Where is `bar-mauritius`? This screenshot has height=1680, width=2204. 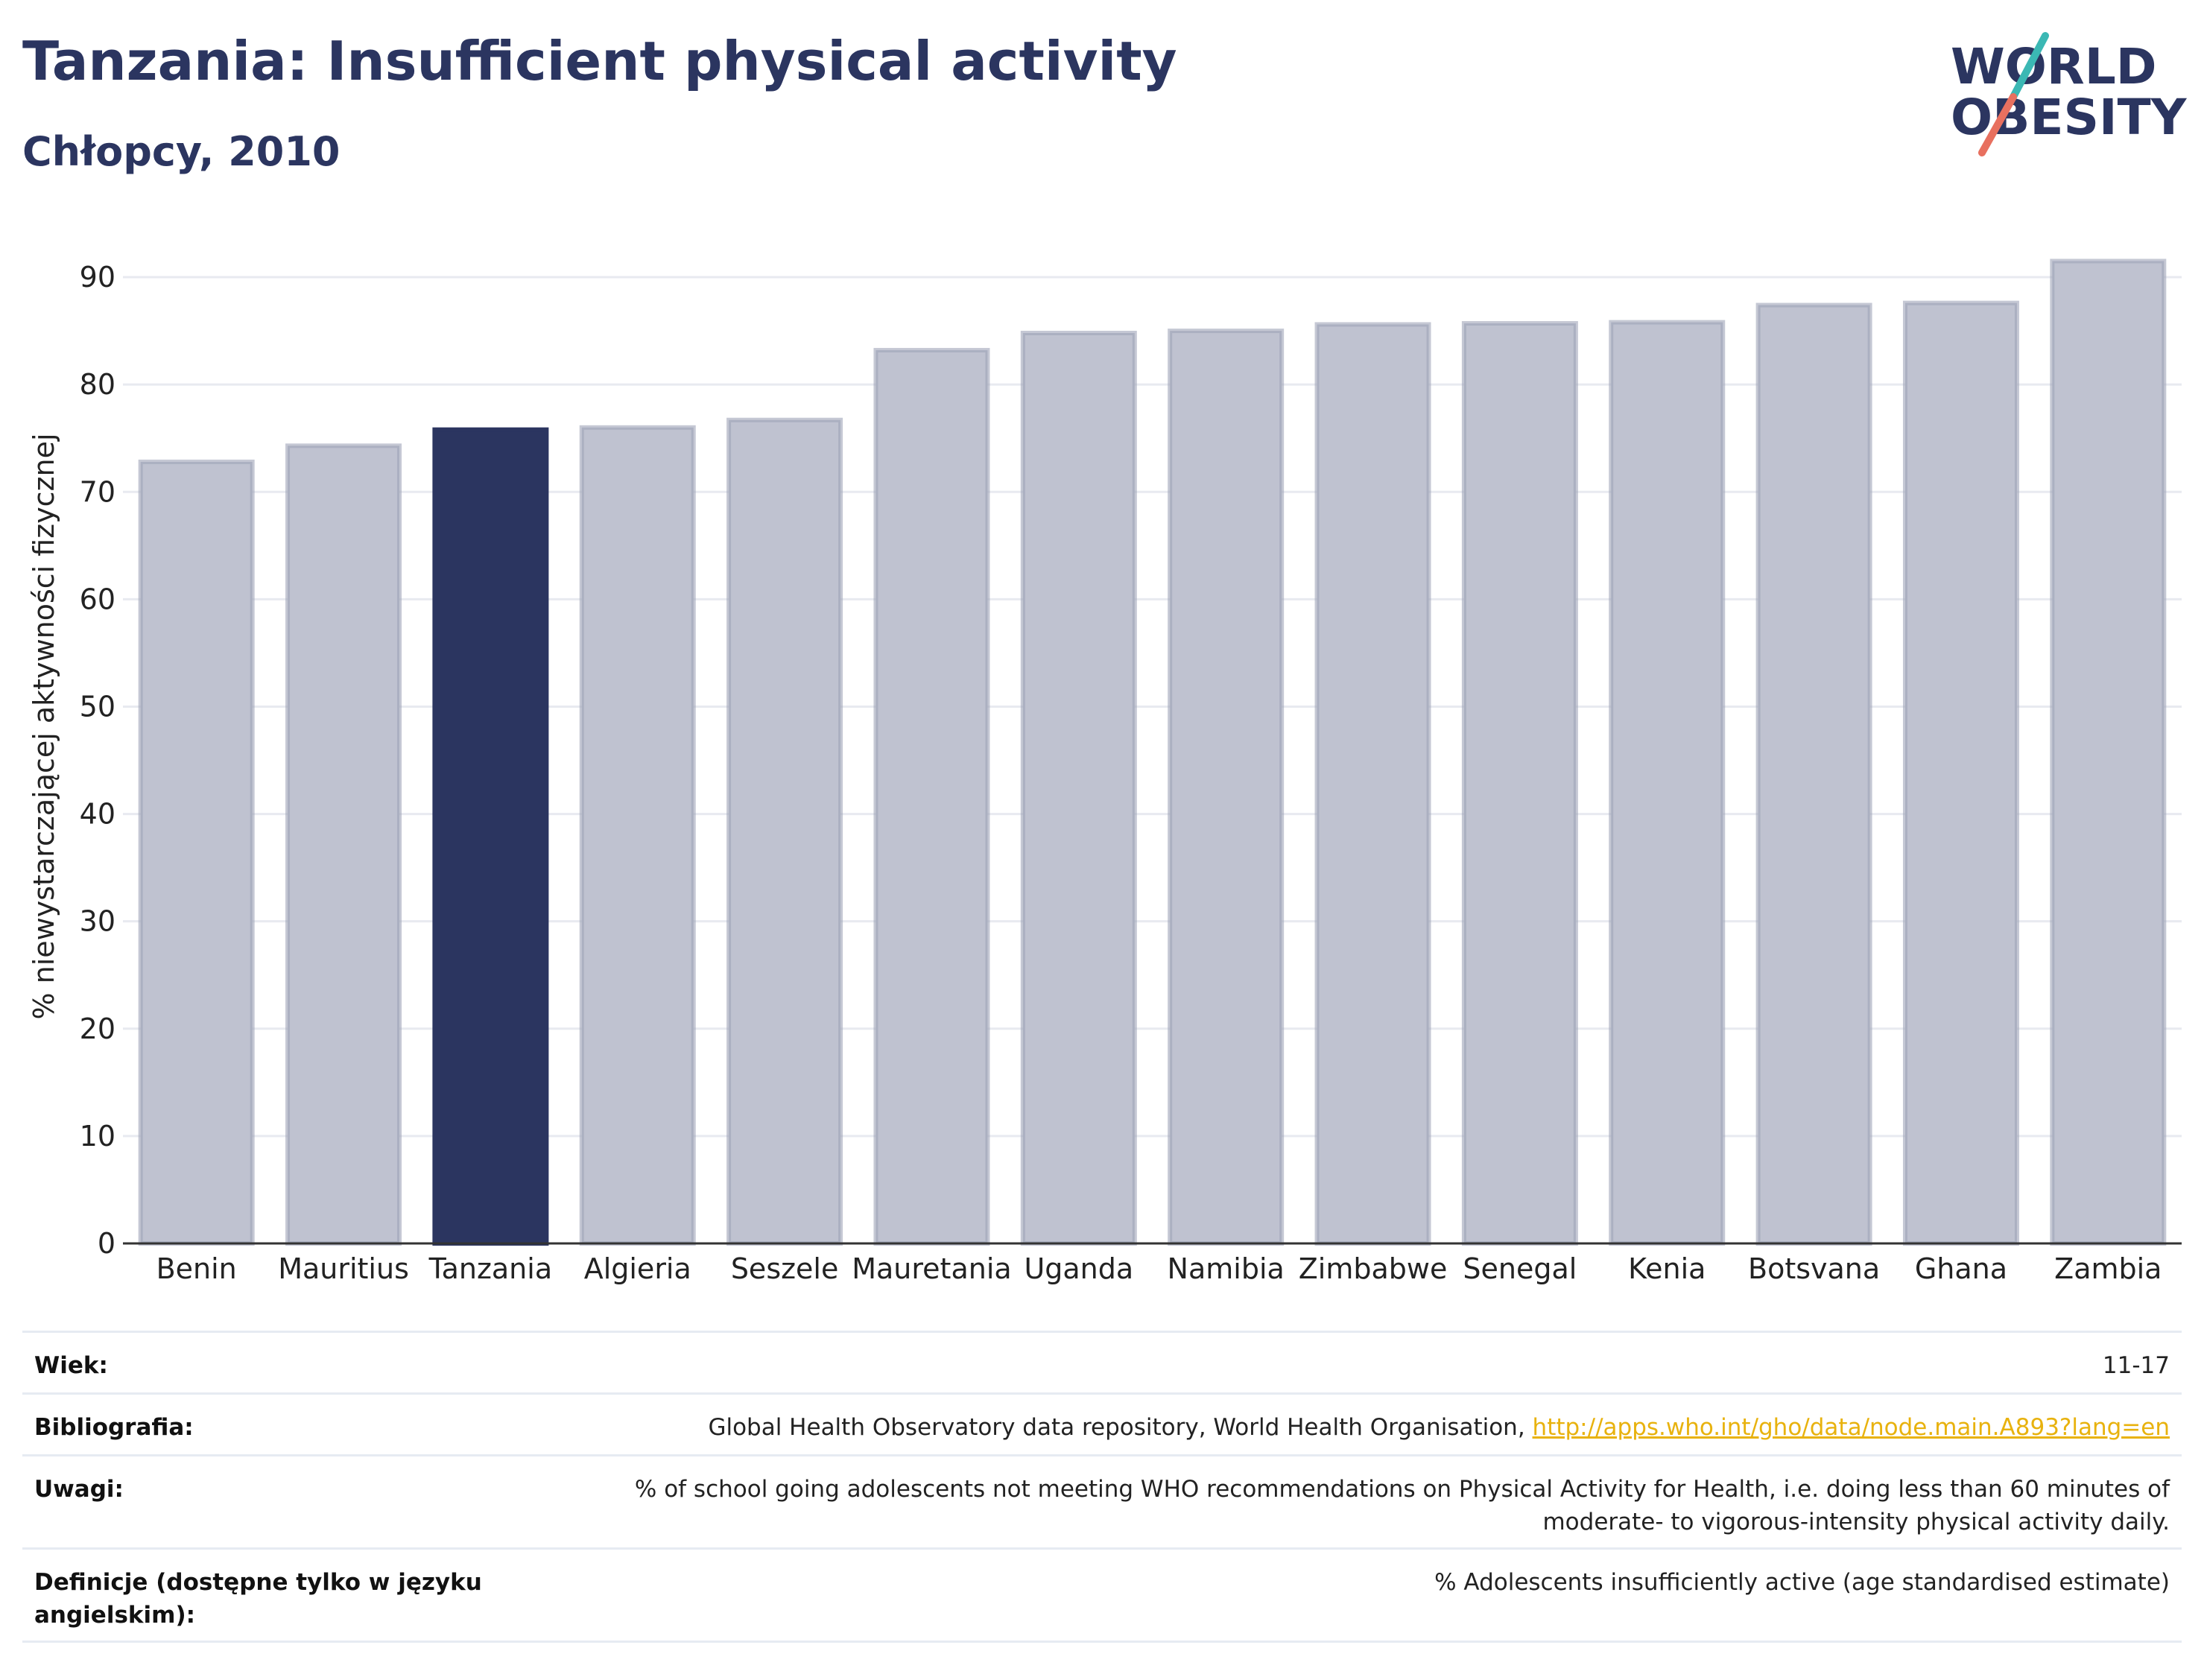
bar-mauritius is located at coordinates (343, 844).